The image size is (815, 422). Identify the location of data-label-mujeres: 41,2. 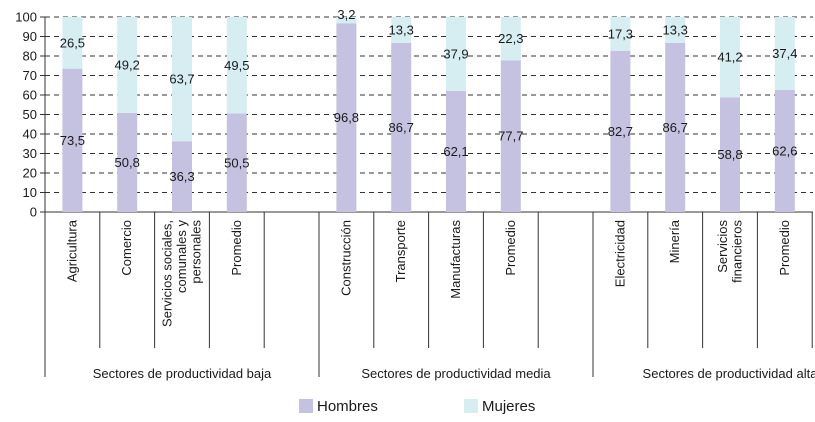
(729, 57).